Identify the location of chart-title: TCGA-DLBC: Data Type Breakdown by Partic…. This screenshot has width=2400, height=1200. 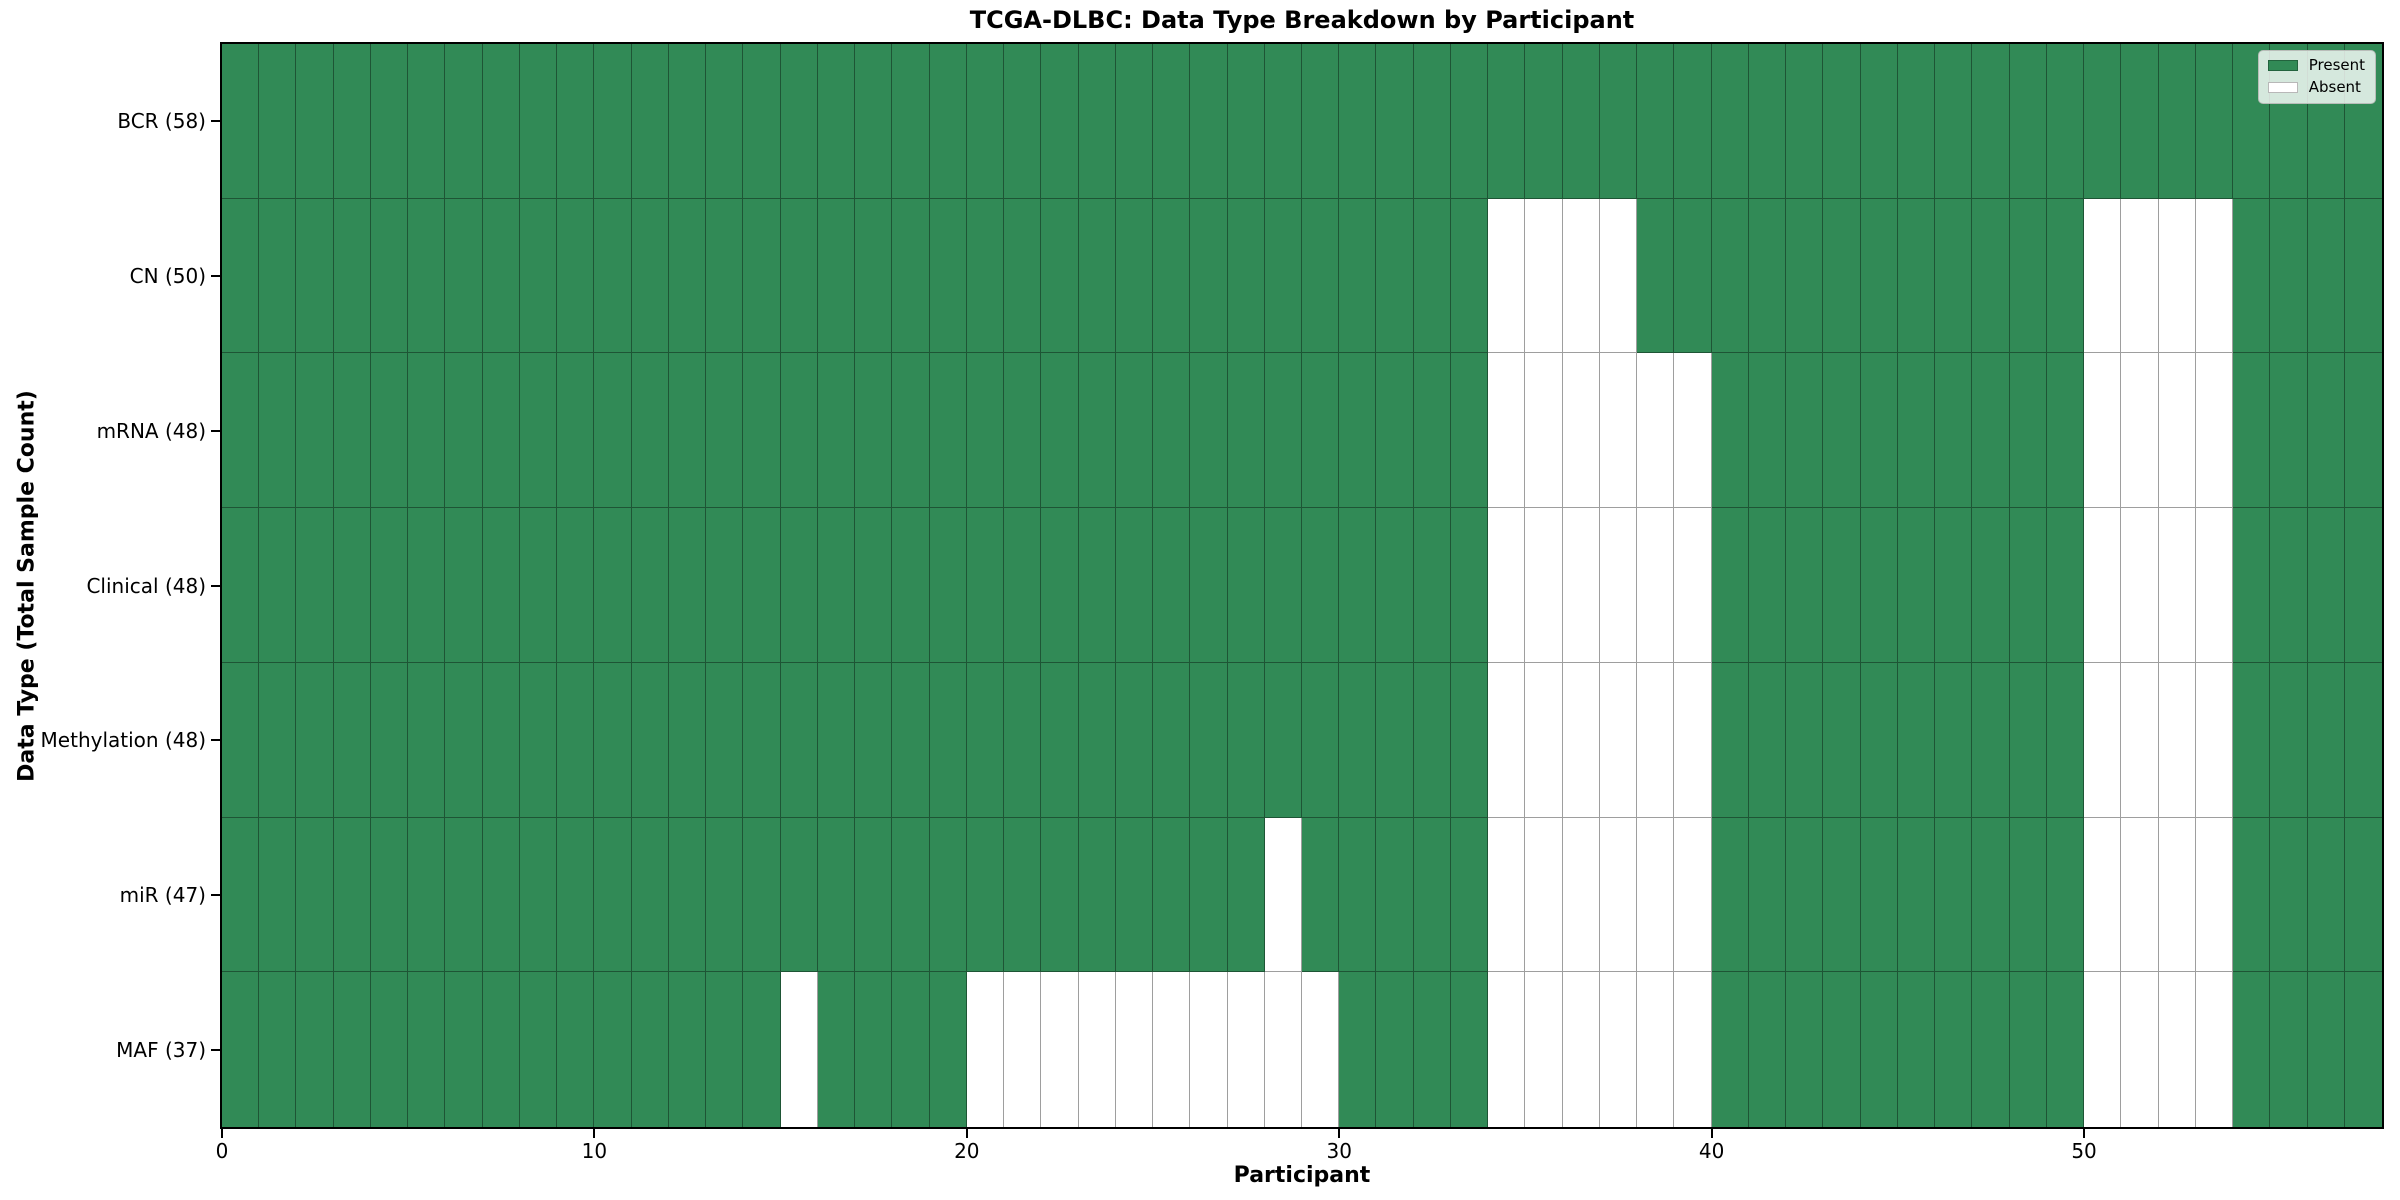
(1302, 20).